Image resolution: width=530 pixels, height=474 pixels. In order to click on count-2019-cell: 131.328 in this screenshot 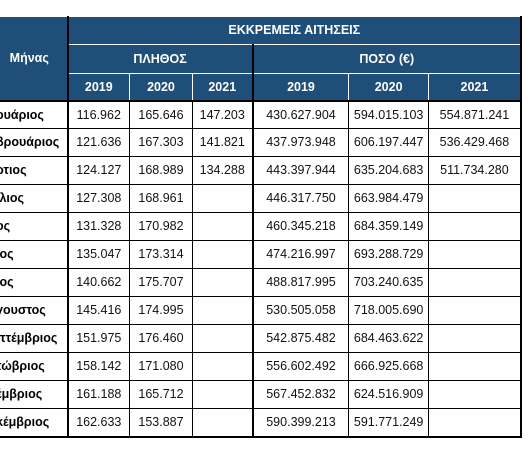, I will do `click(99, 226)`.